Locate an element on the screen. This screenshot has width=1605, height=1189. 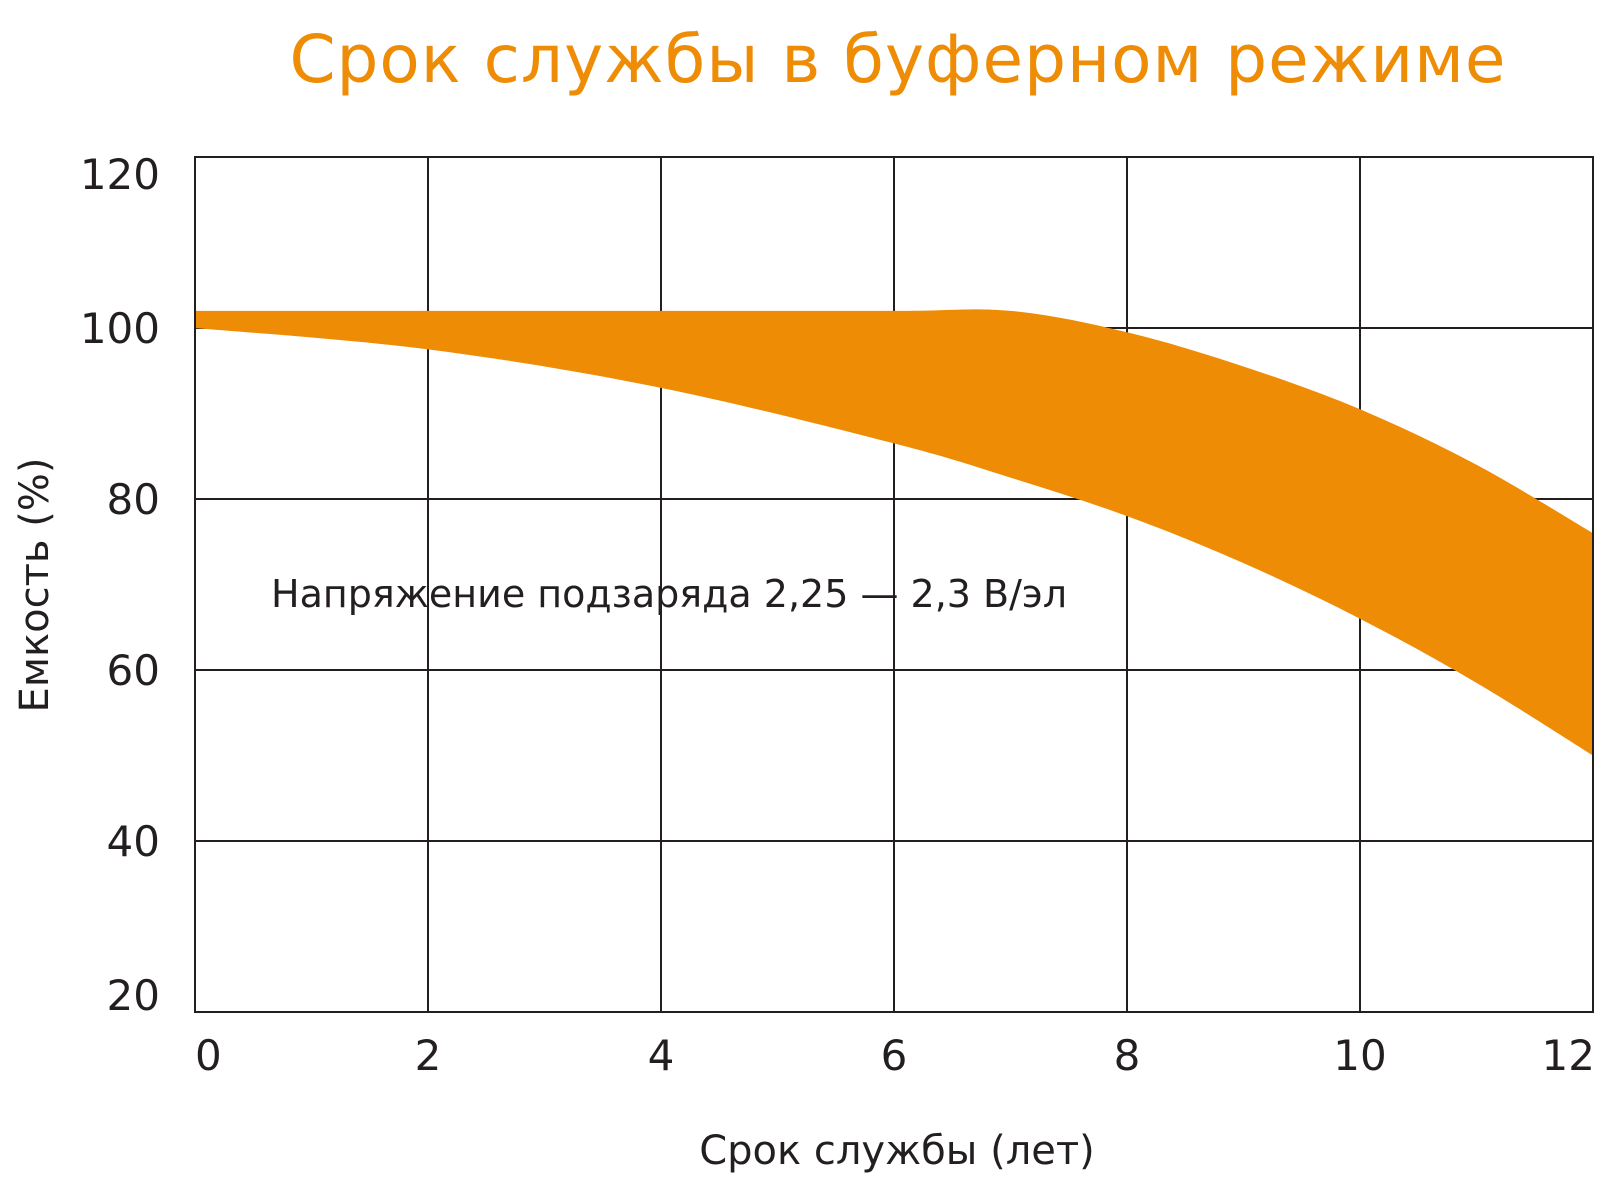
x-tick-label: 8 is located at coordinates (1127, 1055).